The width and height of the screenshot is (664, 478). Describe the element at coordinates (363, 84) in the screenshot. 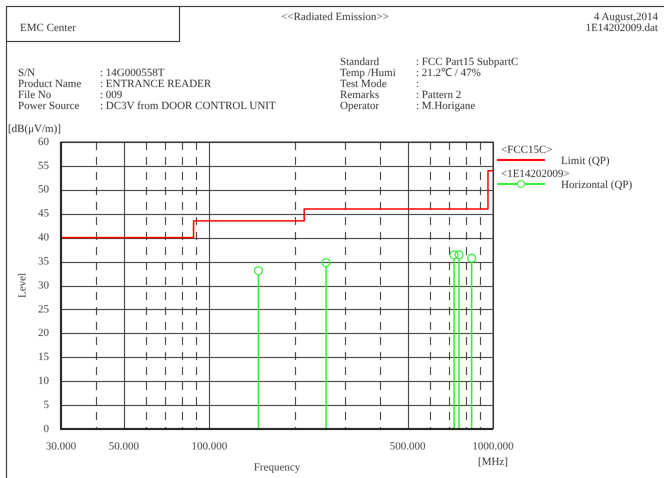

I see `text: Test Mode` at that location.